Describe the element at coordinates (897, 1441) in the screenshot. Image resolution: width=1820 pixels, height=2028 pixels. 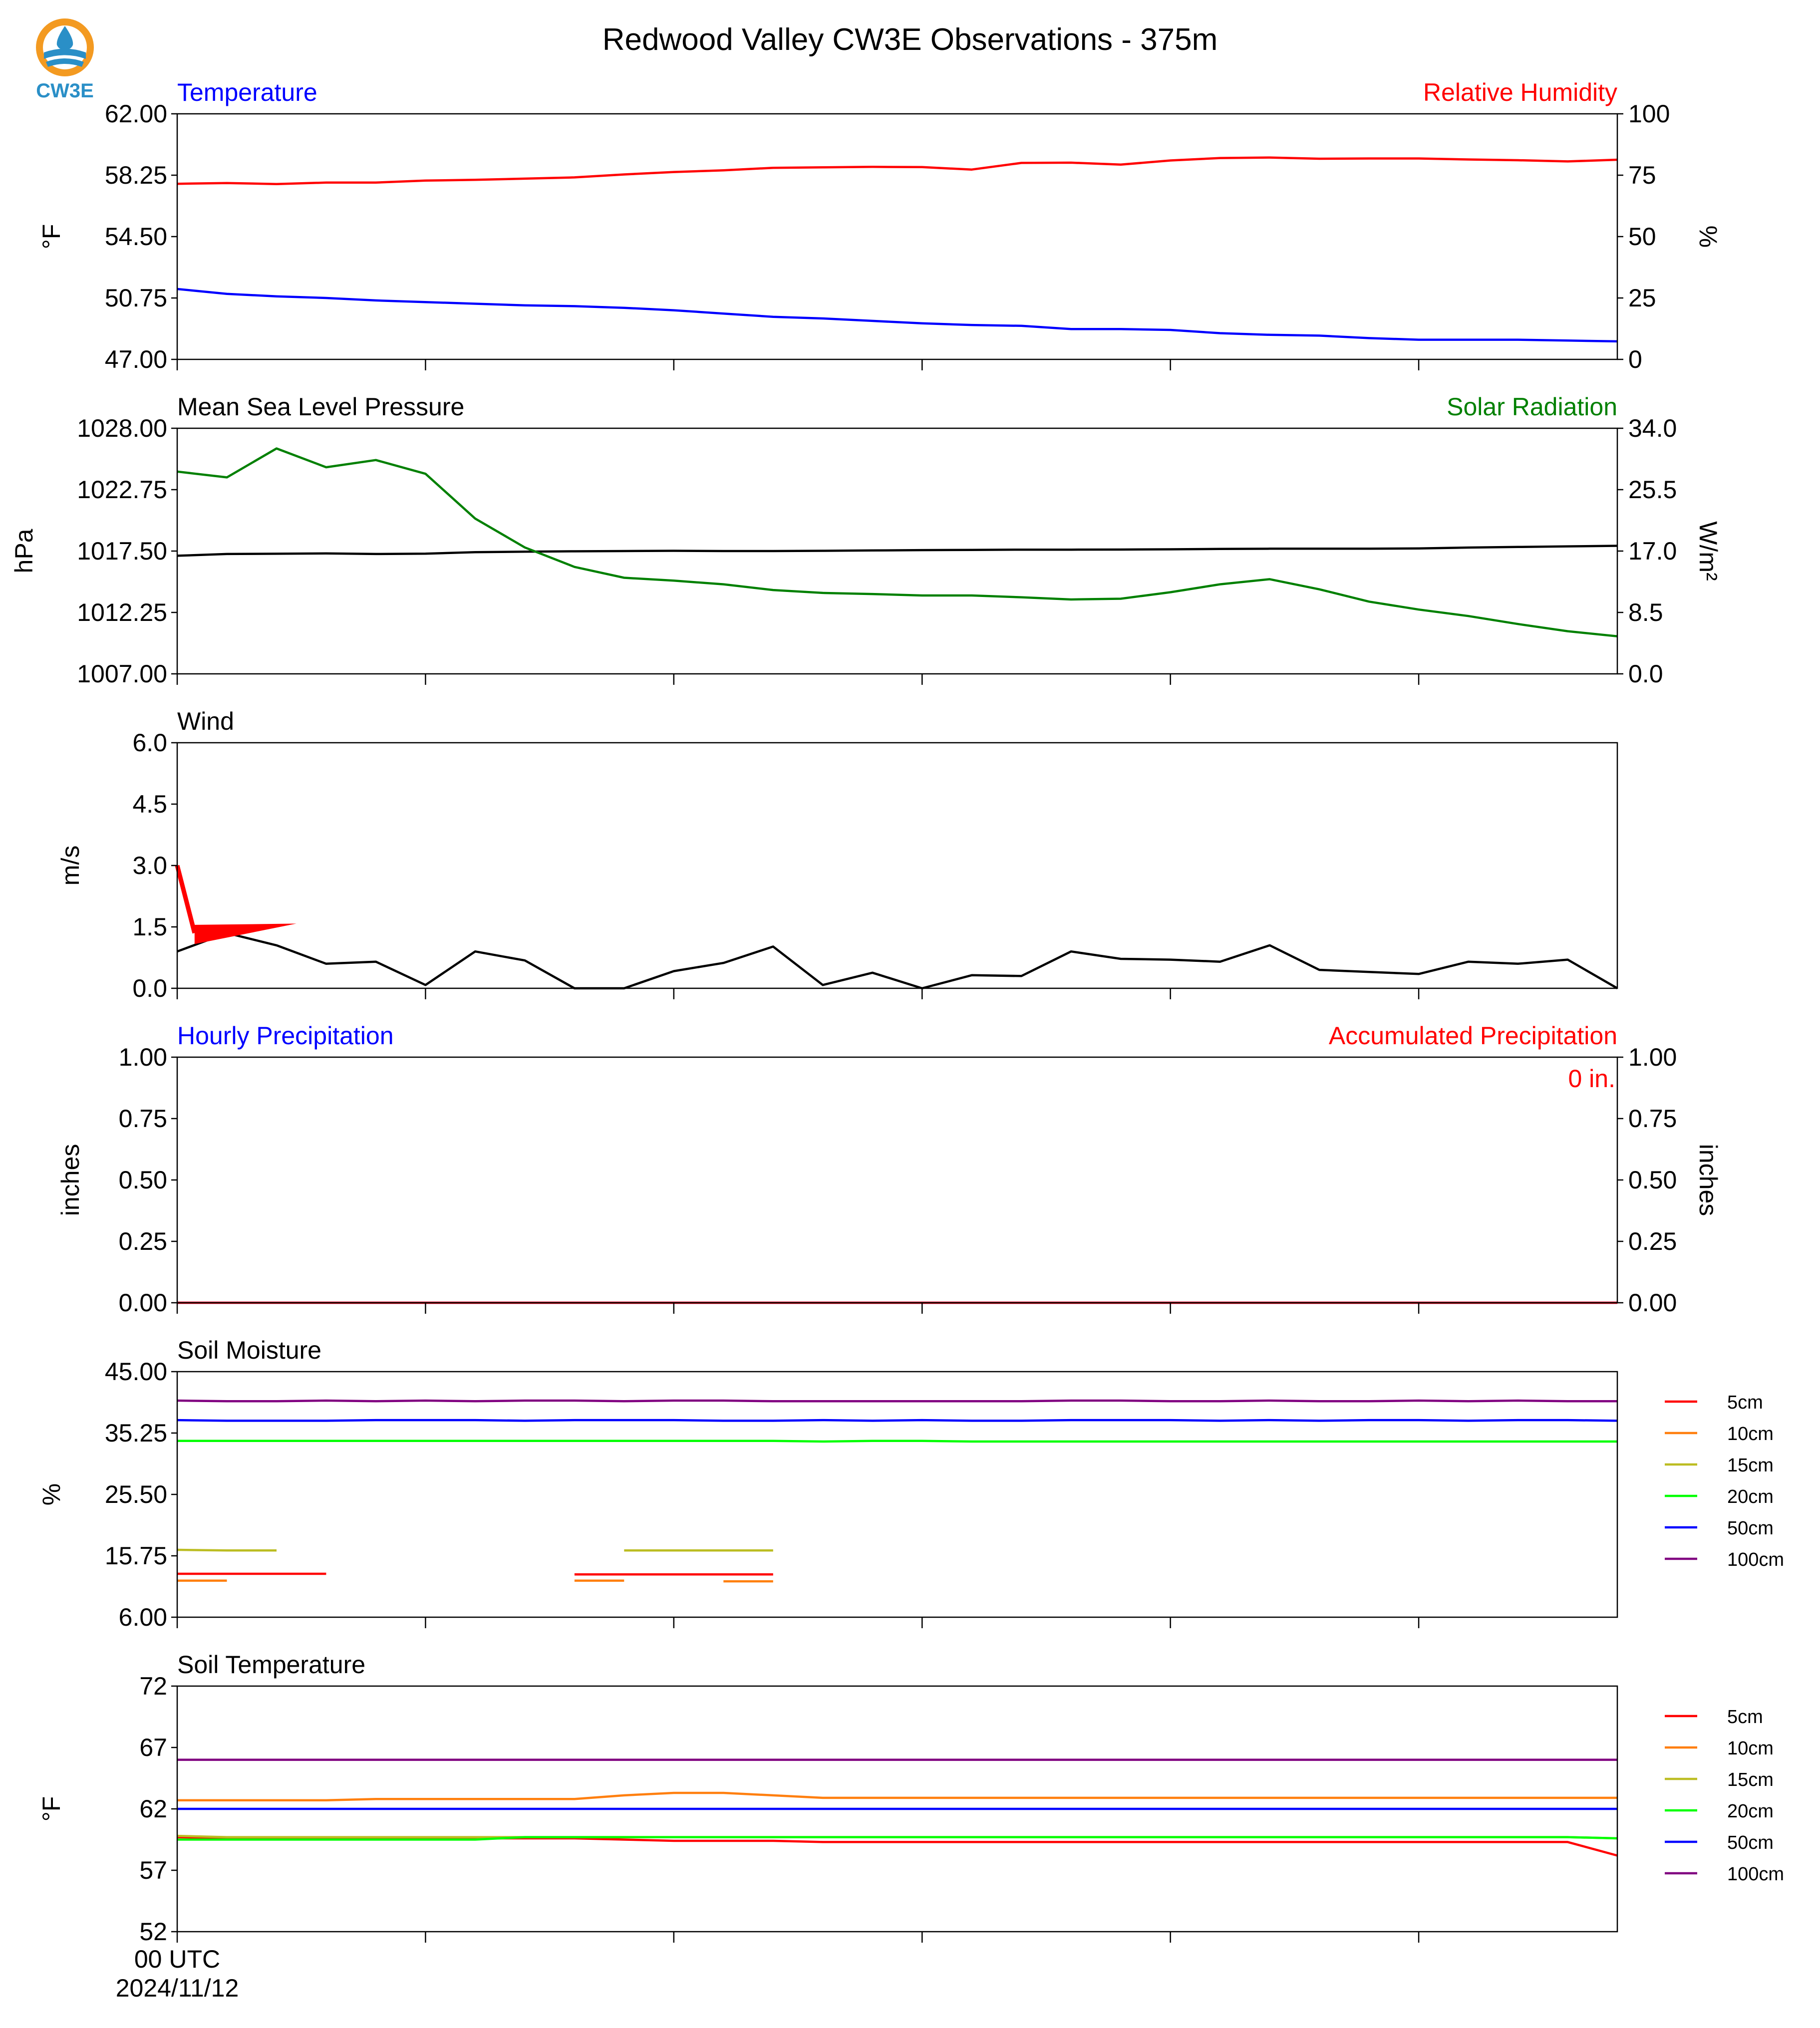
I see `series-soil_moisture-20cm` at that location.